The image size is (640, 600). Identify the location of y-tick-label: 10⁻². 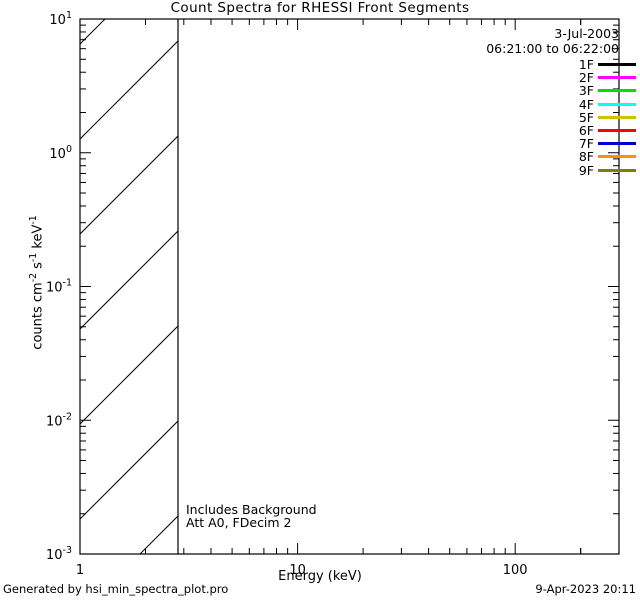
(59, 420).